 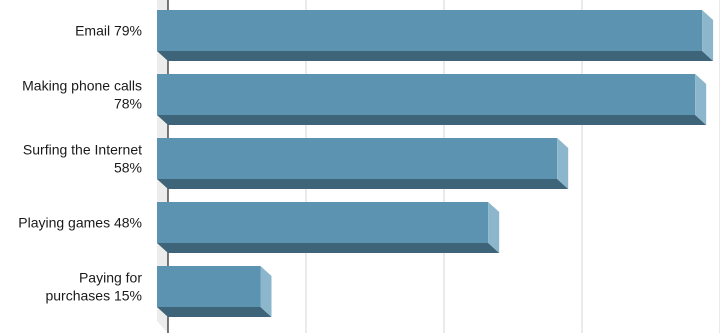 I want to click on category-label-line: Email 79%, so click(x=108, y=31).